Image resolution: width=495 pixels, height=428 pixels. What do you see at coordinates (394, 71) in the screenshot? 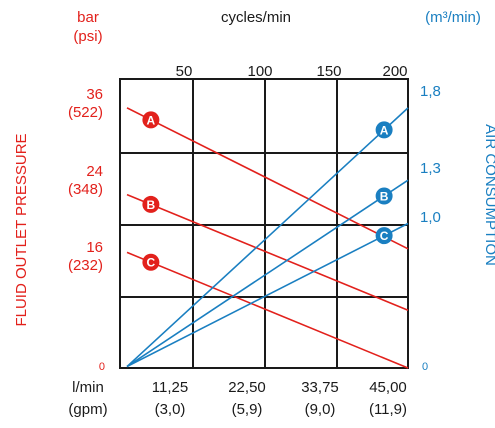
I see `top-tick-200: 200` at bounding box center [394, 71].